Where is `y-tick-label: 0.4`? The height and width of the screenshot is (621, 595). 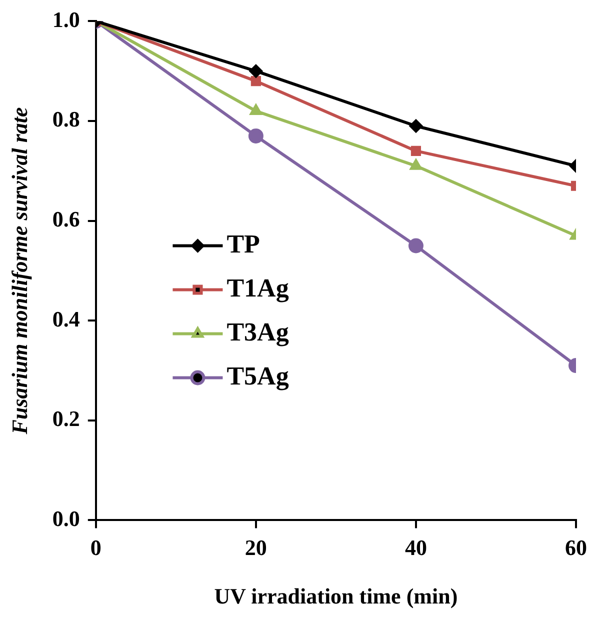 y-tick-label: 0.4 is located at coordinates (66, 319).